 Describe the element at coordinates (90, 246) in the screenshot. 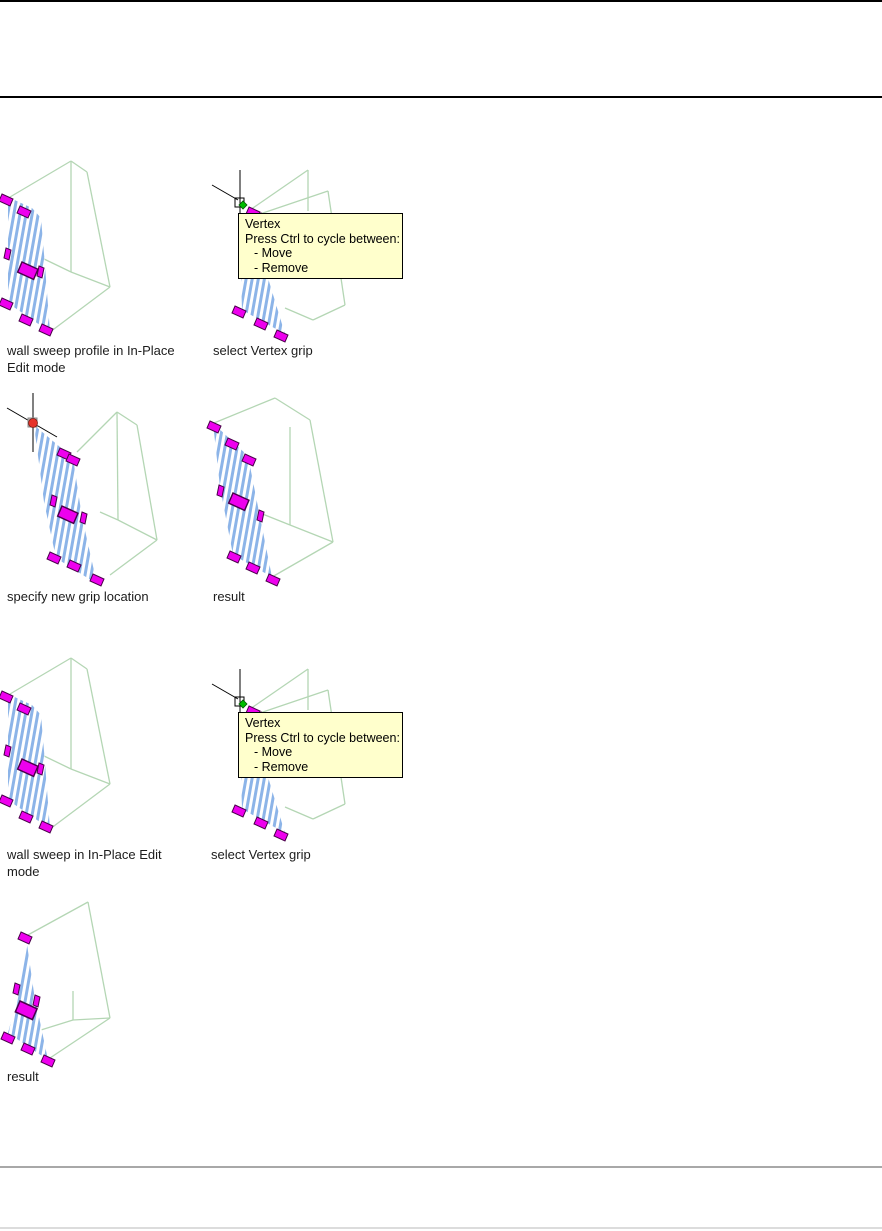

I see `figure-wall-sweep-profile` at that location.